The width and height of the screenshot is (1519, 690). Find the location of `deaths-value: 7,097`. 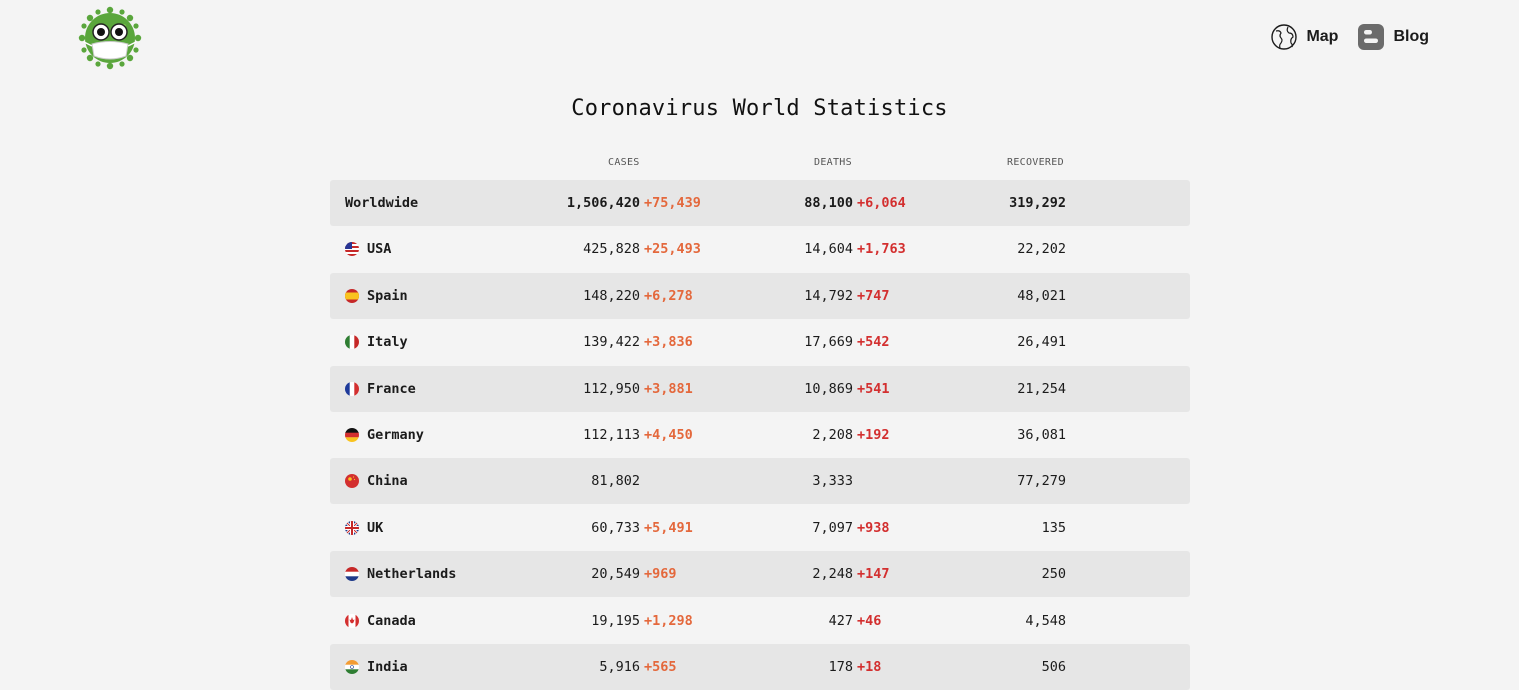

deaths-value: 7,097 is located at coordinates (832, 527).